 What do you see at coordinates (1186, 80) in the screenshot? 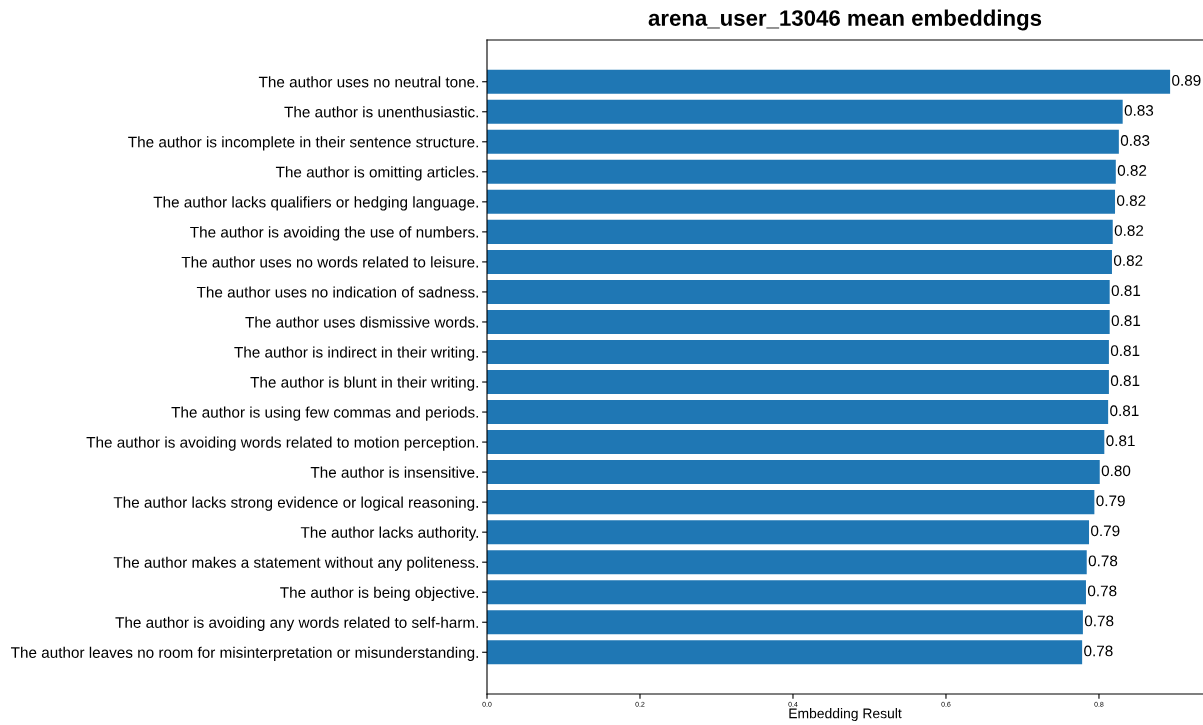
I see `data-label: 0.89` at bounding box center [1186, 80].